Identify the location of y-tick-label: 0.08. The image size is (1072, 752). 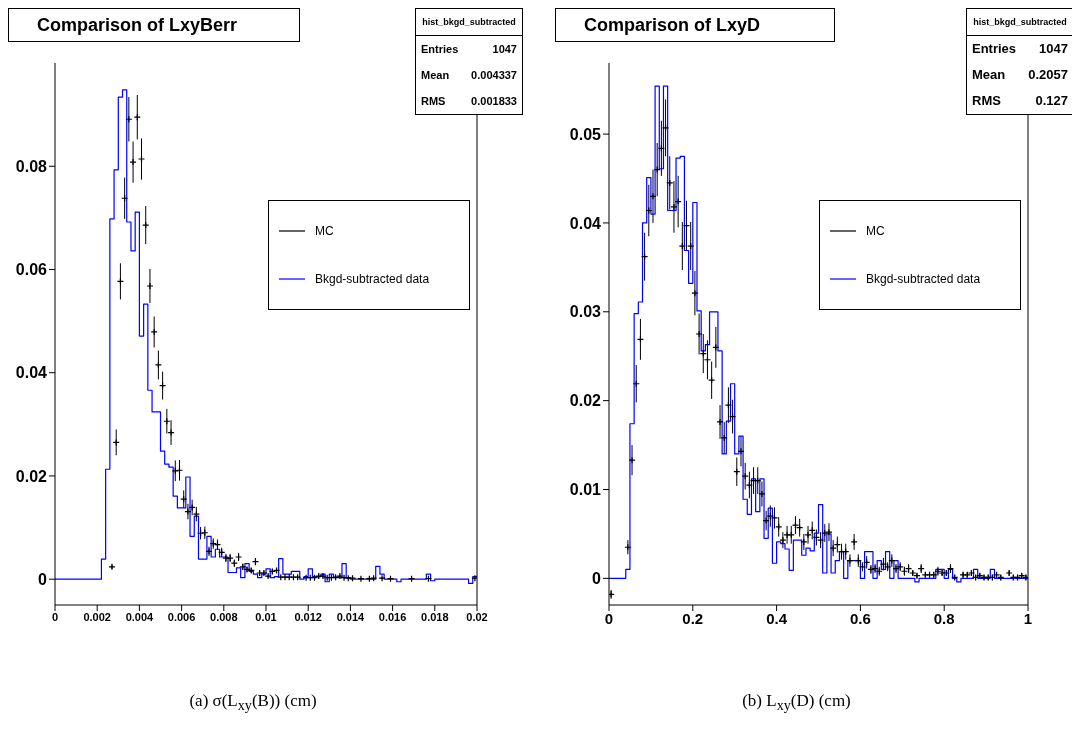
(31, 166).